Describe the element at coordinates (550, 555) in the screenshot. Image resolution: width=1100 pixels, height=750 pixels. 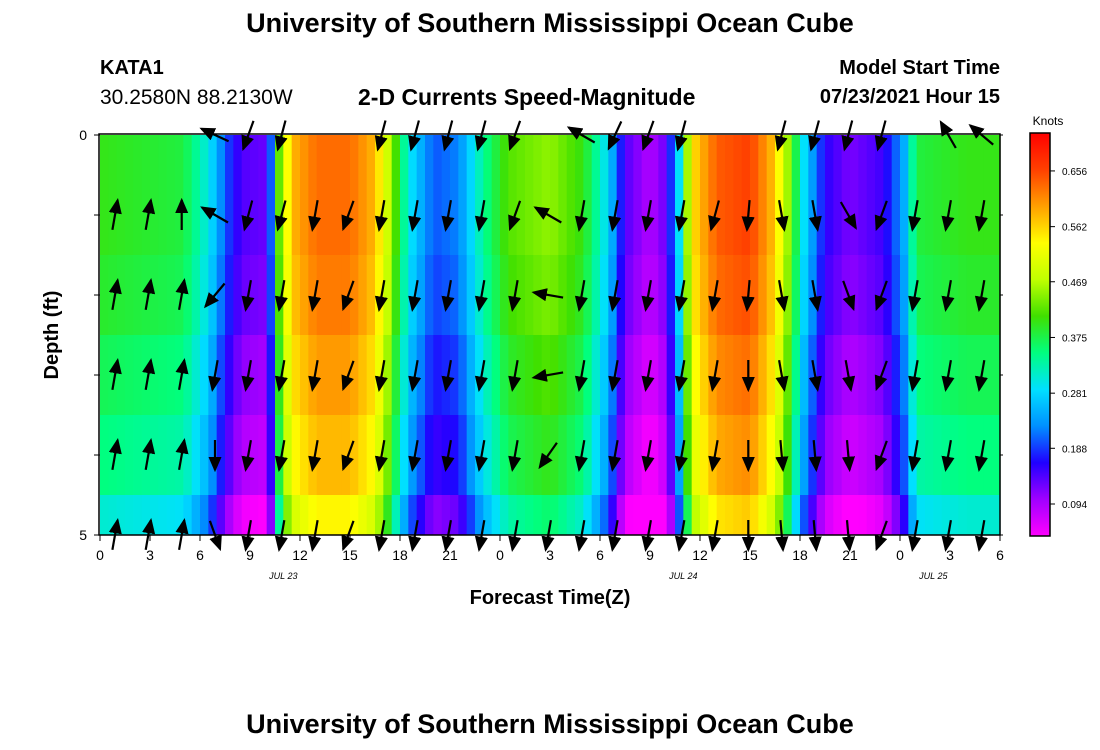
I see `x-tick-label: 3` at that location.